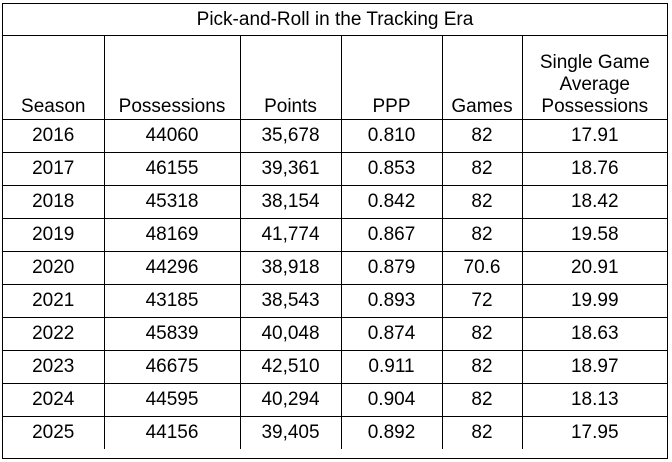 The width and height of the screenshot is (672, 462). What do you see at coordinates (392, 202) in the screenshot?
I see `cell-ppp: 0.842` at bounding box center [392, 202].